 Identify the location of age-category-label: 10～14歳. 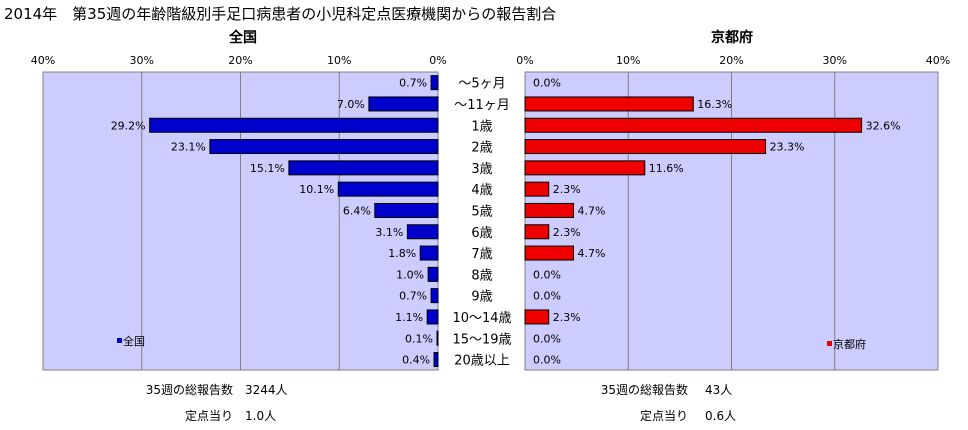
(481, 318).